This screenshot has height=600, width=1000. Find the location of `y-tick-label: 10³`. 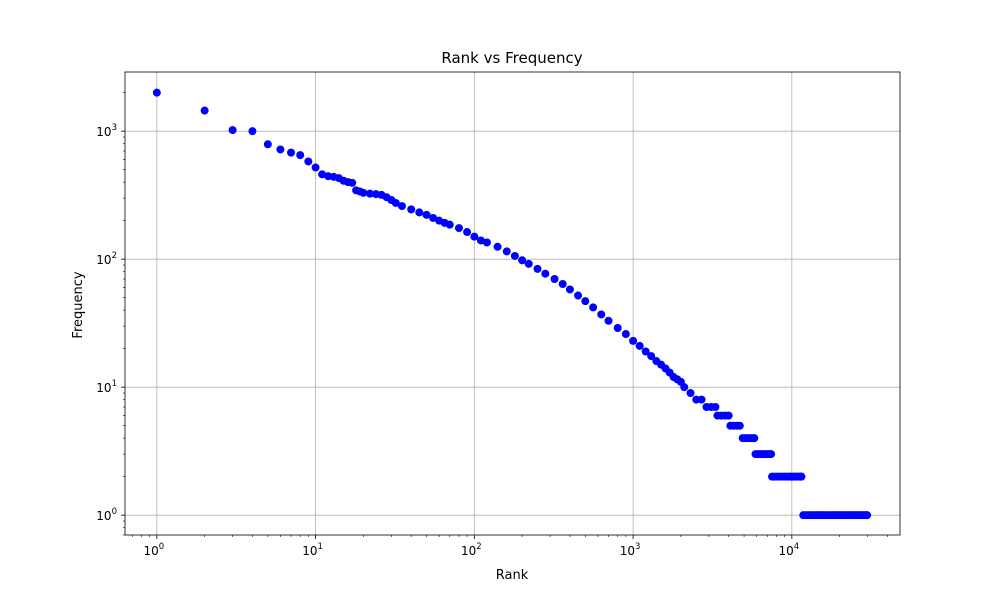

y-tick-label: 10³ is located at coordinates (106, 131).